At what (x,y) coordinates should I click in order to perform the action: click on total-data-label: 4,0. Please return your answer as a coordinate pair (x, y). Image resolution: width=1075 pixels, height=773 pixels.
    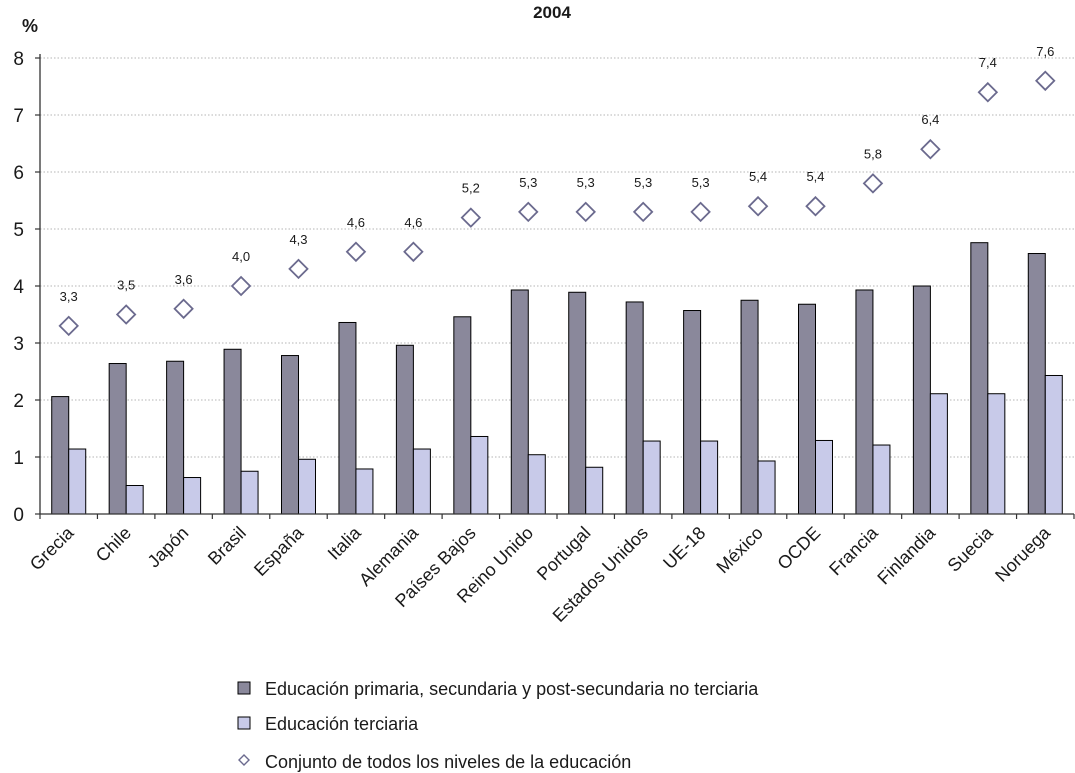
    Looking at the image, I should click on (241, 256).